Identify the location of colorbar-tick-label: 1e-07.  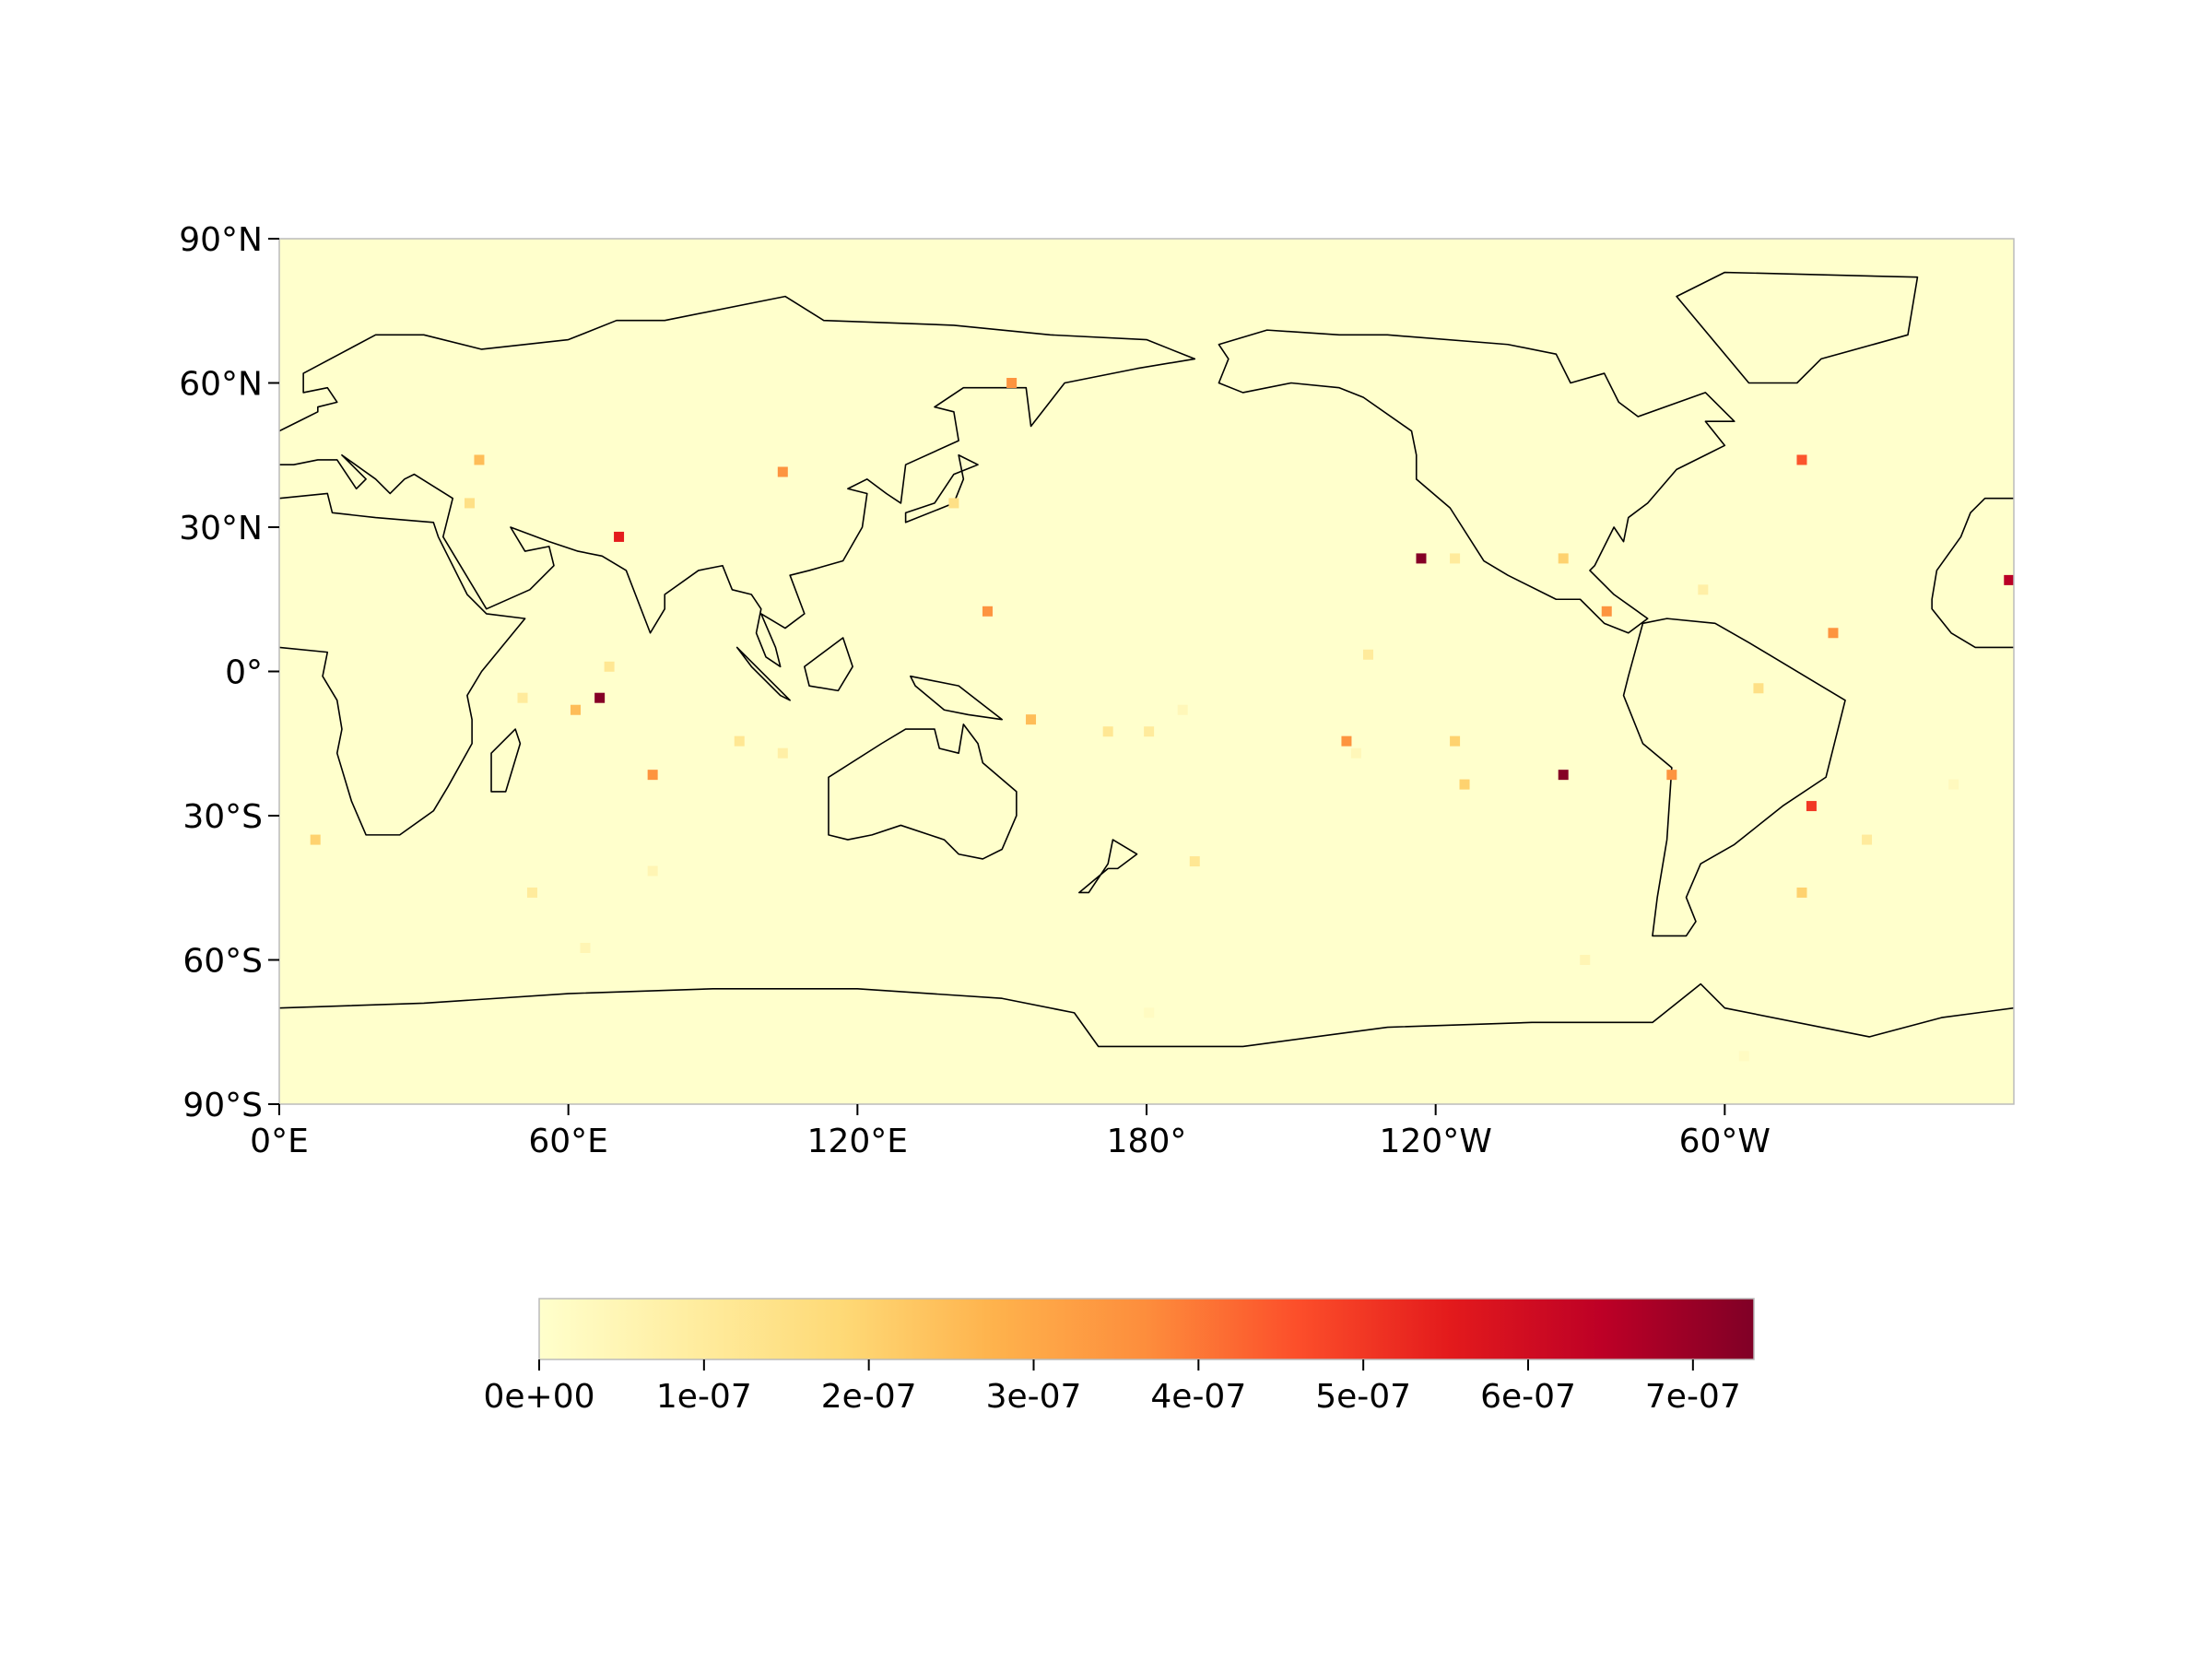
(704, 1397).